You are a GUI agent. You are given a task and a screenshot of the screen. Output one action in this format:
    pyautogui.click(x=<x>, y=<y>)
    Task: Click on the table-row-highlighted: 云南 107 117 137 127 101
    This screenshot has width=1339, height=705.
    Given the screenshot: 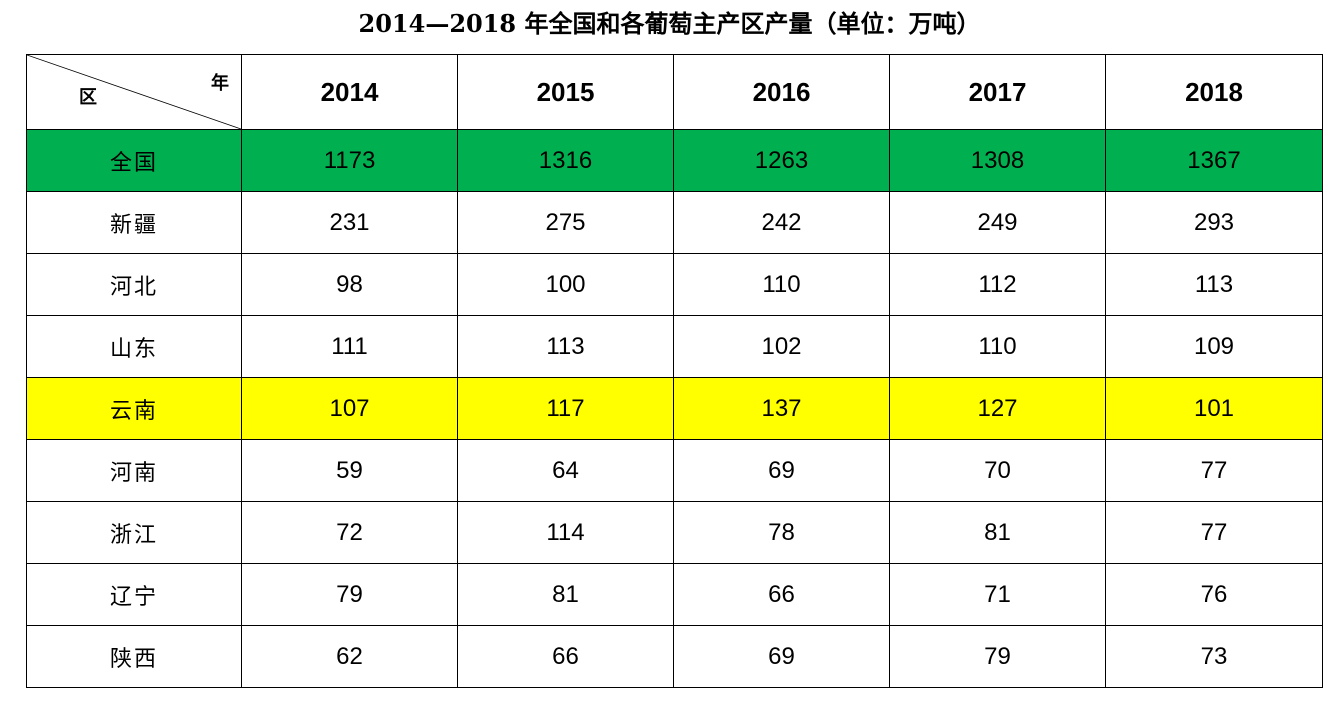 What is the action you would take?
    pyautogui.click(x=674, y=408)
    